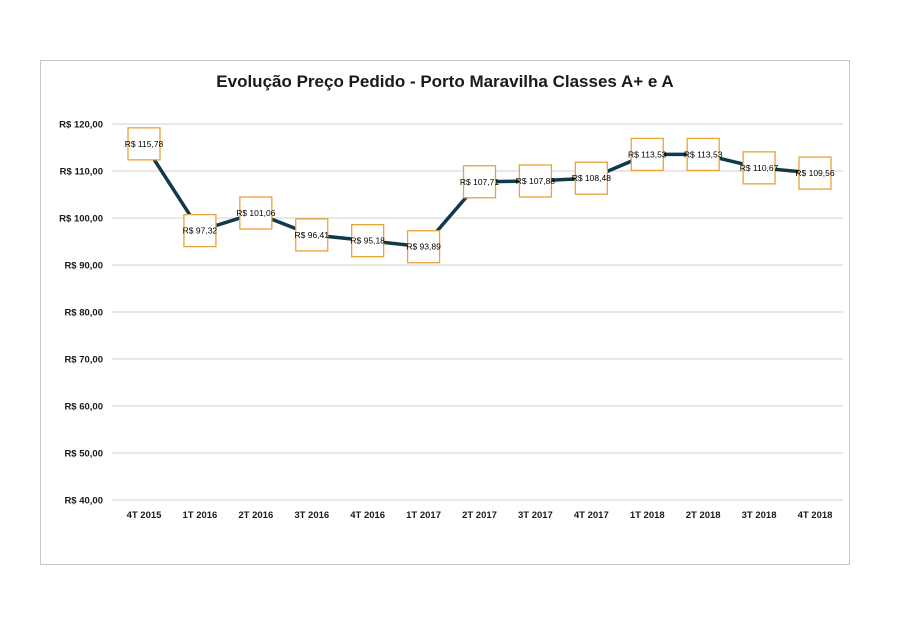  I want to click on y-tick-label: R$ 60,00, so click(83, 407).